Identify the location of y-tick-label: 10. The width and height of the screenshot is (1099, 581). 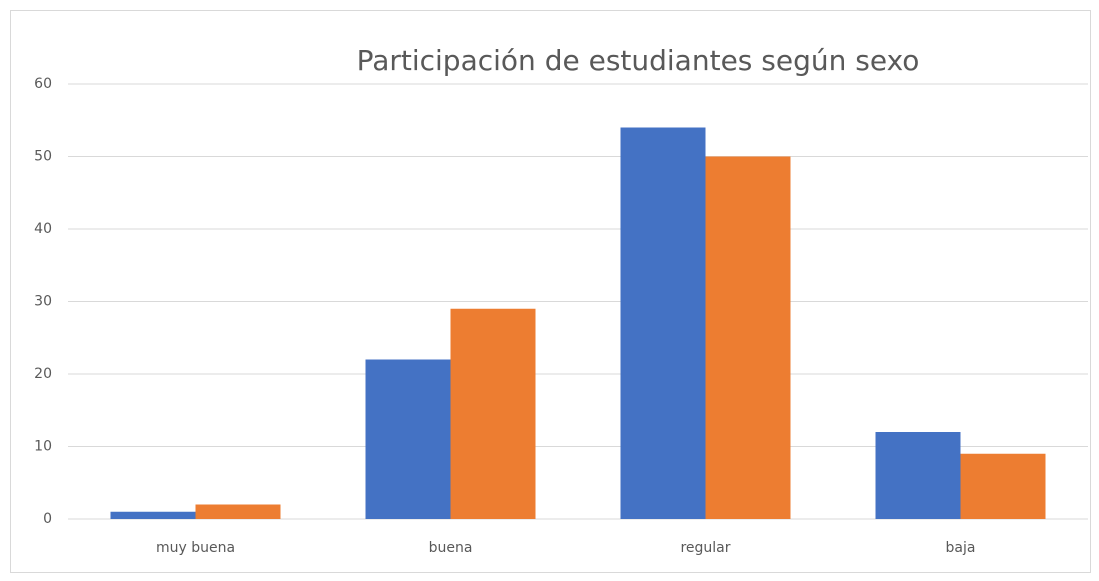
(43, 447).